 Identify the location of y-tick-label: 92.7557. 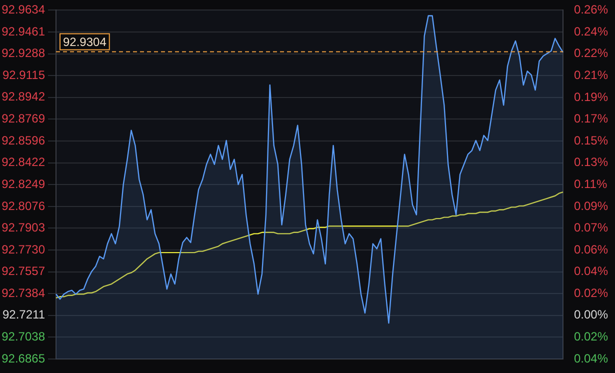
(24, 271).